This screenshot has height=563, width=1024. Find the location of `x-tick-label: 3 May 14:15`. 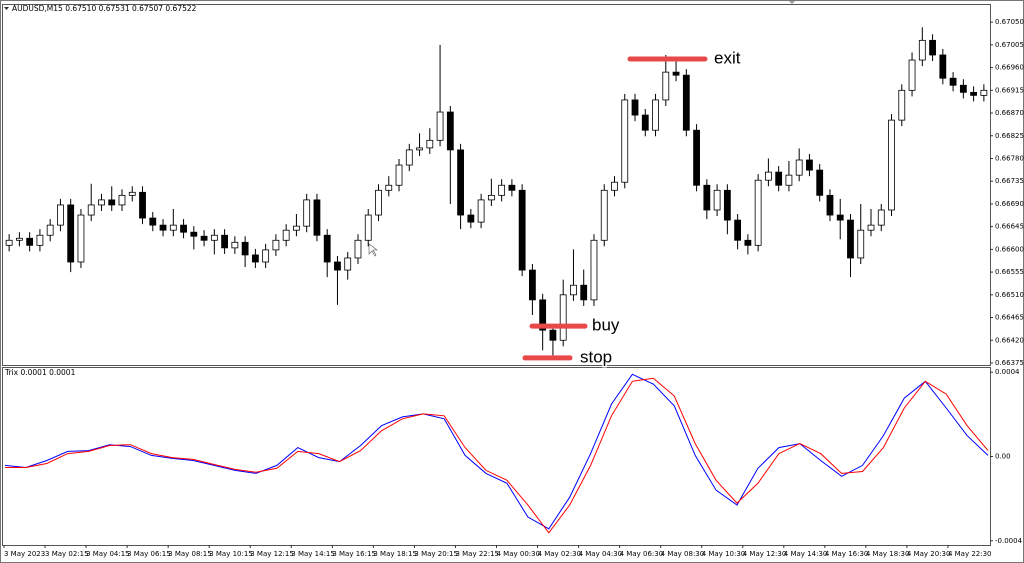

x-tick-label: 3 May 14:15 is located at coordinates (313, 554).